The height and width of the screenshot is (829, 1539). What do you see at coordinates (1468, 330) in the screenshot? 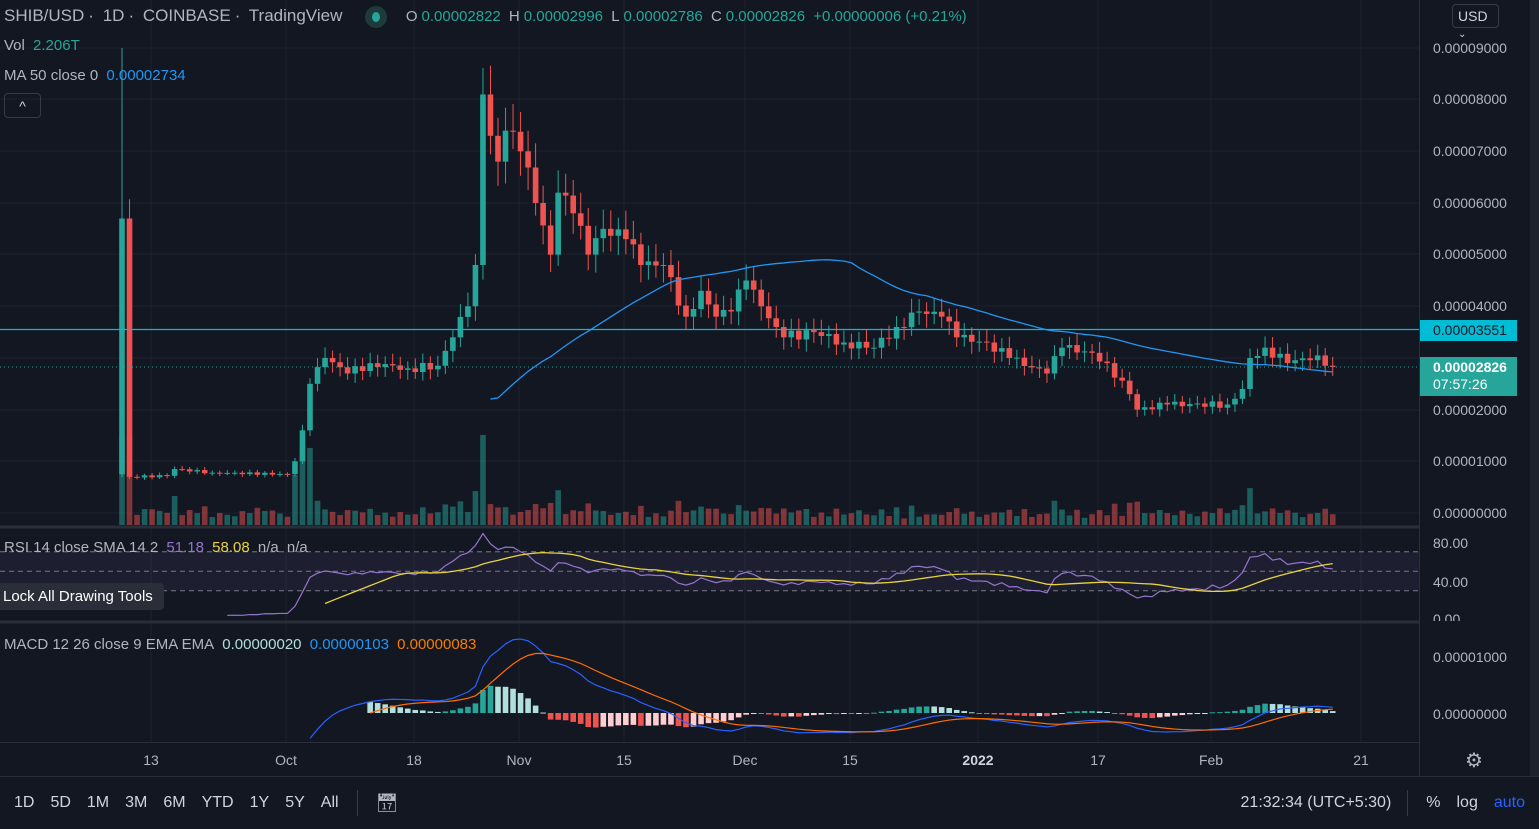
I see `hline-price-tag: 0.00003551` at bounding box center [1468, 330].